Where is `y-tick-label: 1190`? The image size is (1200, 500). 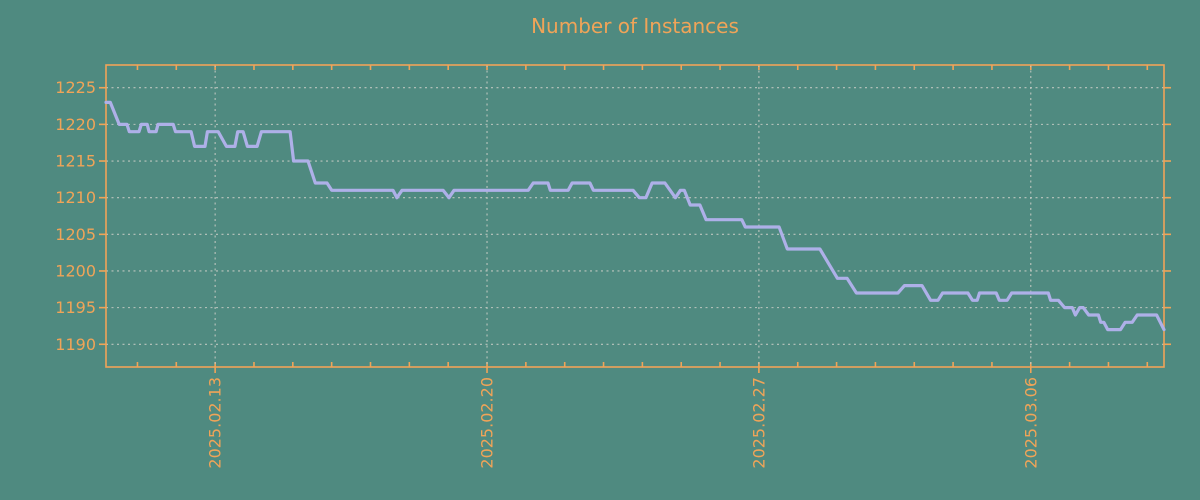
y-tick-label: 1190 is located at coordinates (75, 344).